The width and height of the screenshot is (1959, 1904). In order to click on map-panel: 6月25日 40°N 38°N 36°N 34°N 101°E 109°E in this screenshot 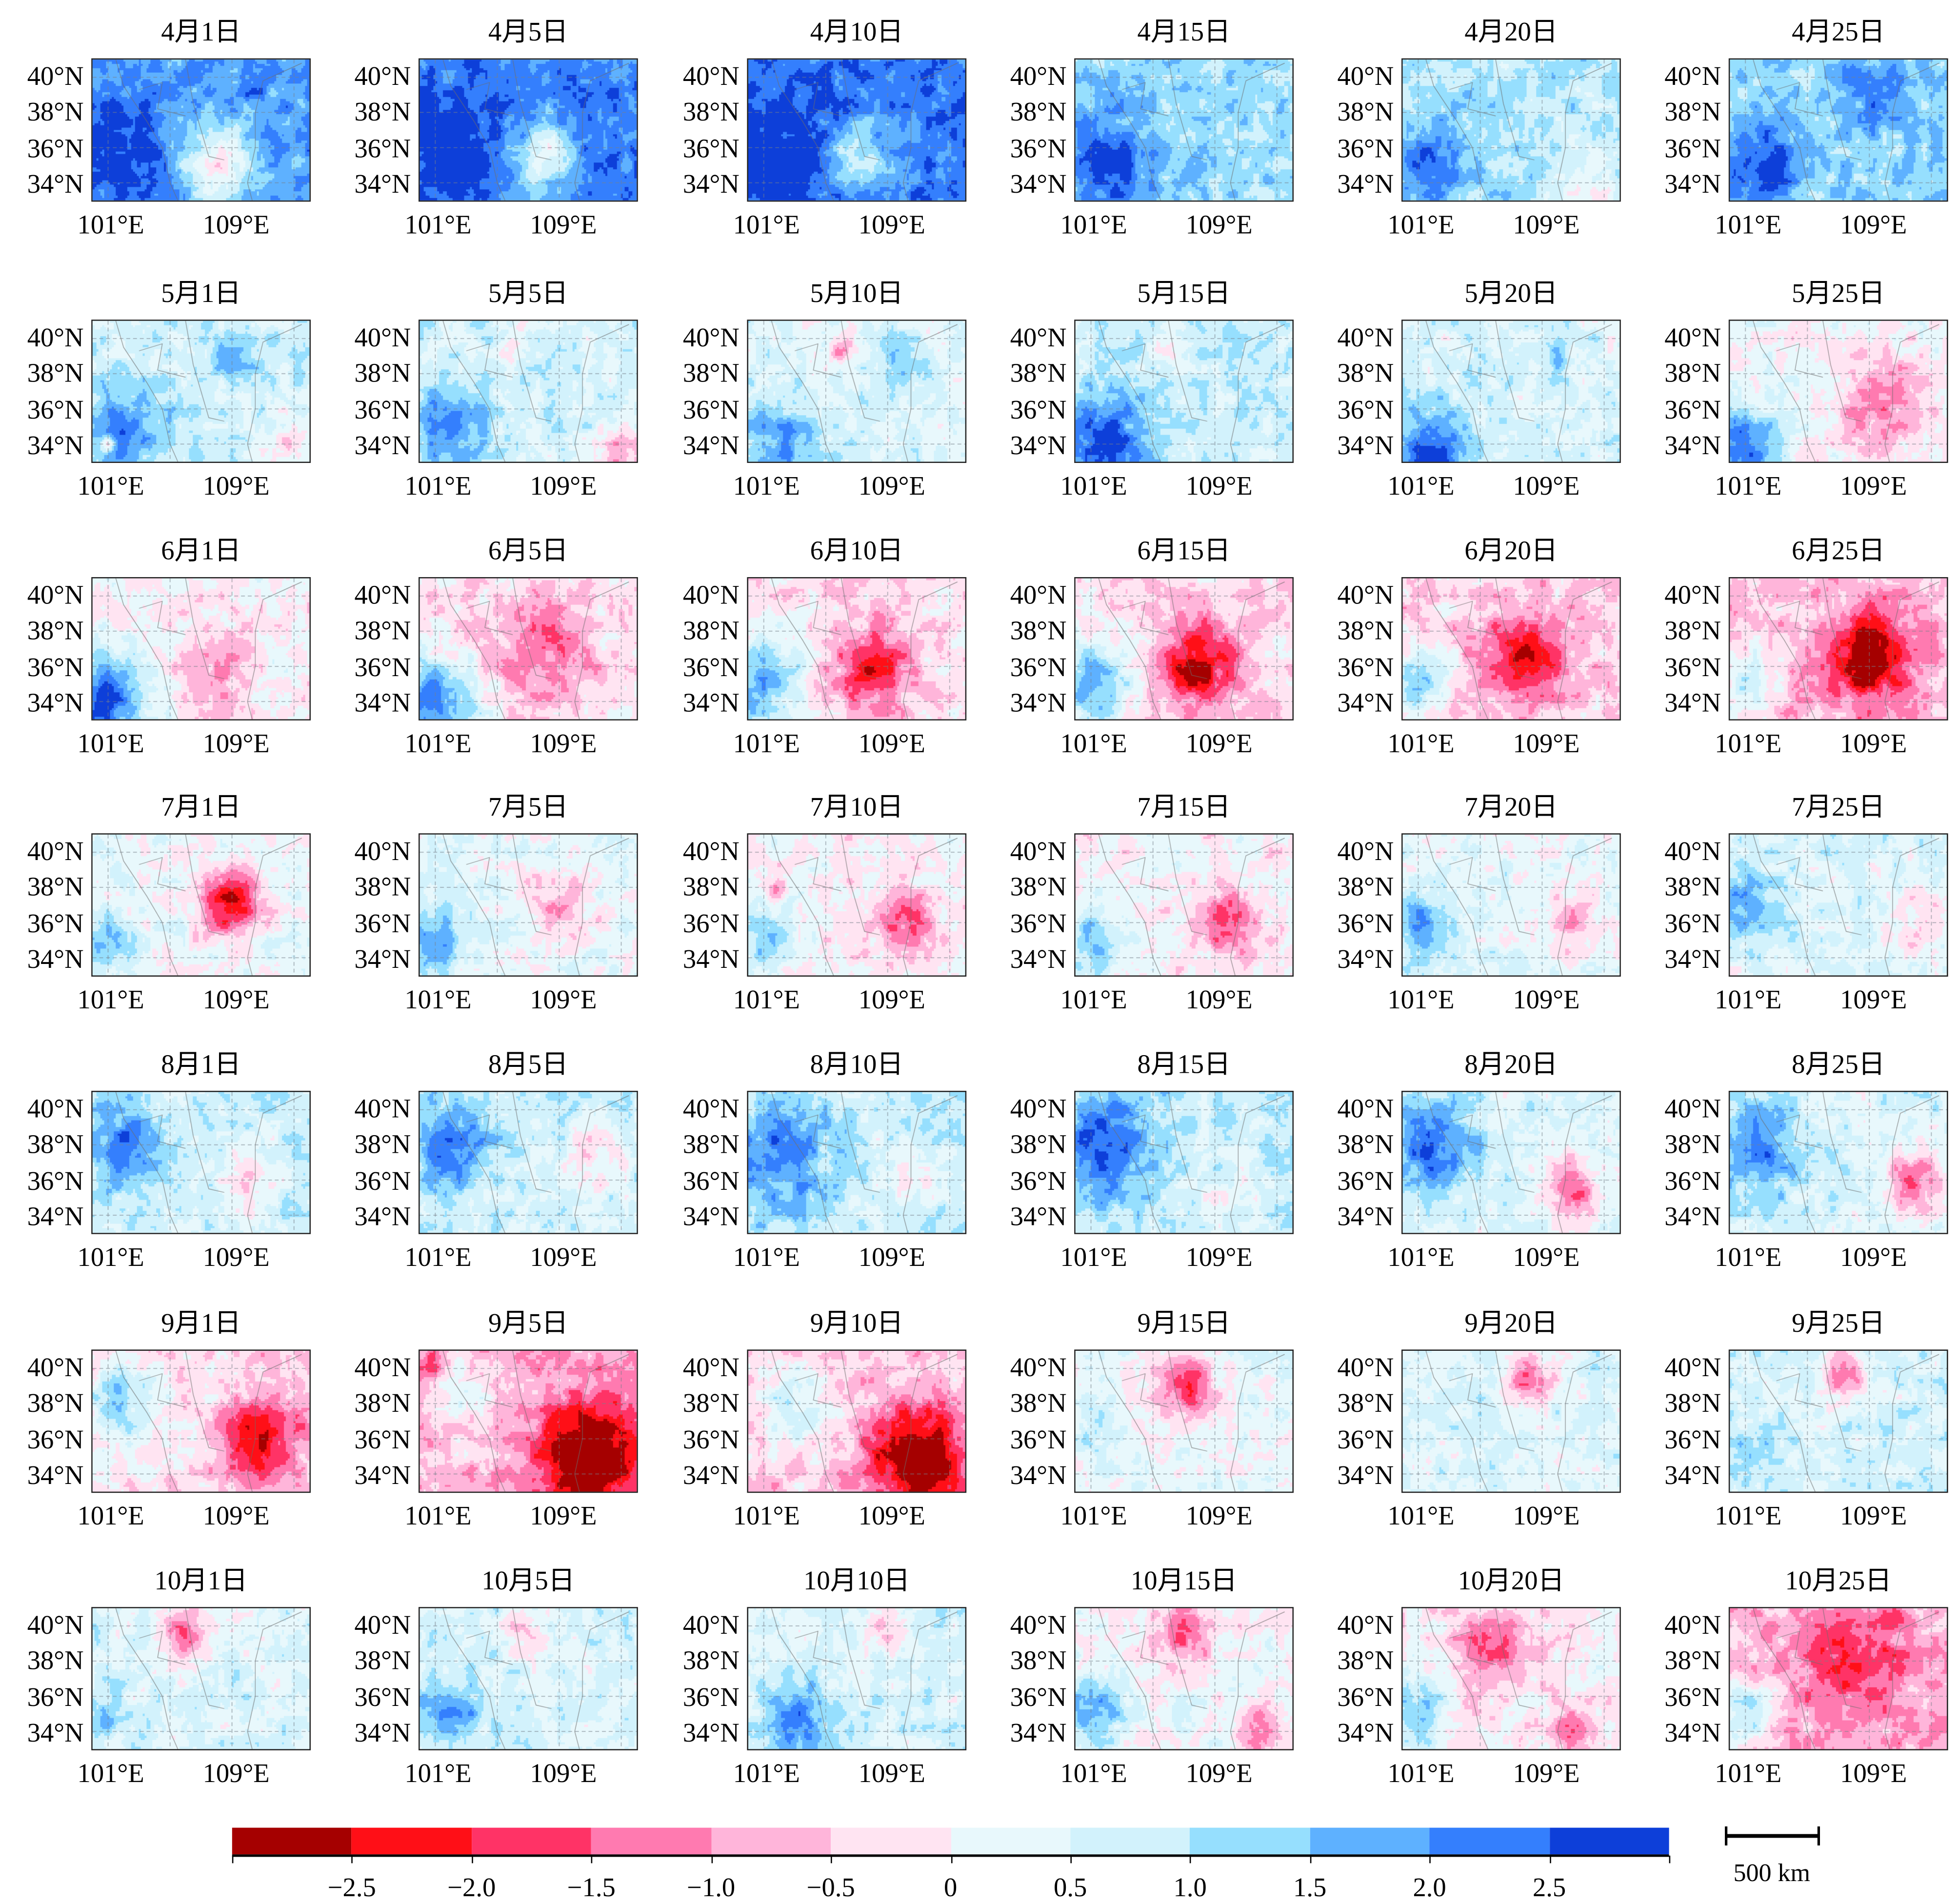, I will do `click(1806, 646)`.